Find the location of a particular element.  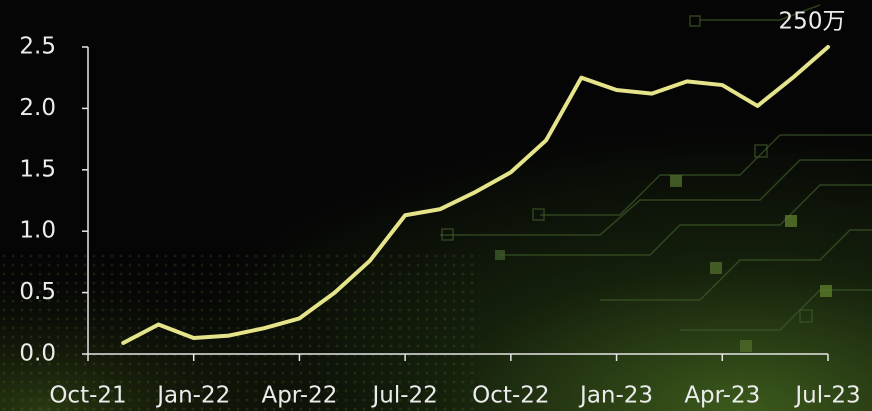

x-tick-label: Jul-23 is located at coordinates (826, 396).